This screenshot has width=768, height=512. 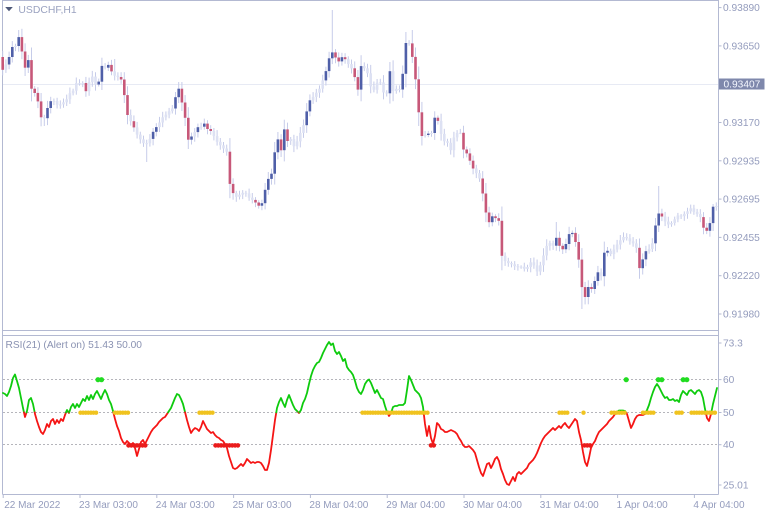 I want to click on svg-text: 0.93407, so click(x=742, y=85).